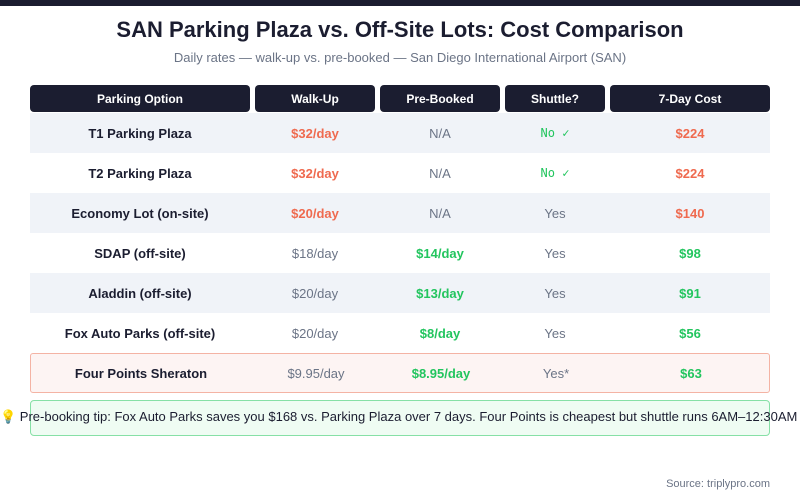  I want to click on table-row: T1 Parking Plaza $32/day N/A No ✓ $224, so click(400, 133).